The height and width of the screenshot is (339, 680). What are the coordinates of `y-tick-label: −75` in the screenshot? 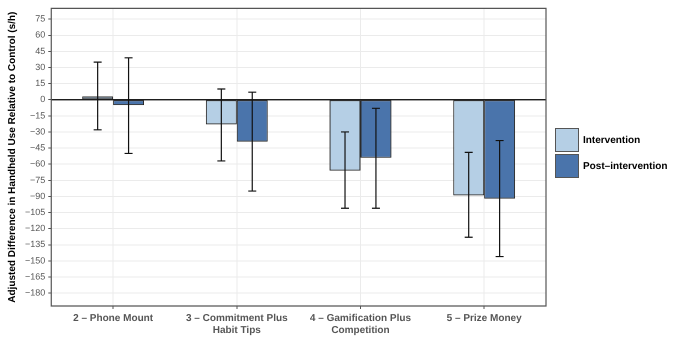 It's located at (38, 179).